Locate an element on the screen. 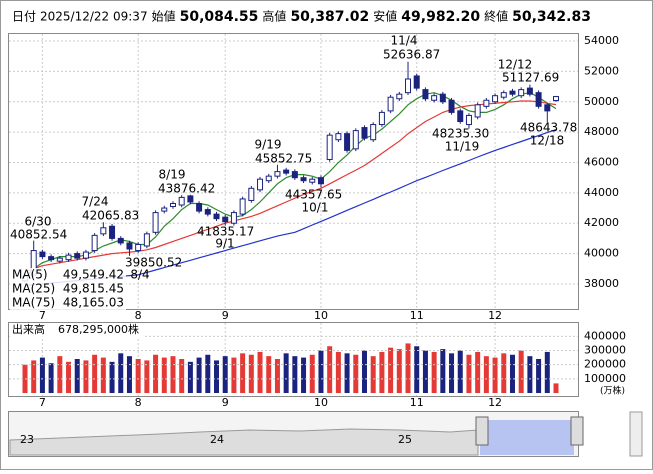 This screenshot has height=474, width=653. header-low: 49,982.20 is located at coordinates (440, 17).